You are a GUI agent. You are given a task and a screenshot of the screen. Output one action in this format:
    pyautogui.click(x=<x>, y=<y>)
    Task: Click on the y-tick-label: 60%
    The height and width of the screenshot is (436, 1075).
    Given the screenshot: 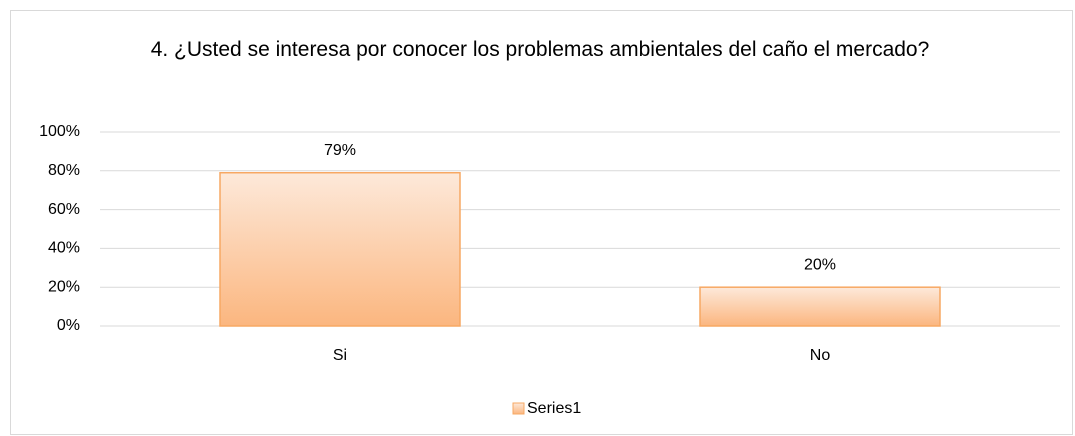 What is the action you would take?
    pyautogui.click(x=64, y=209)
    